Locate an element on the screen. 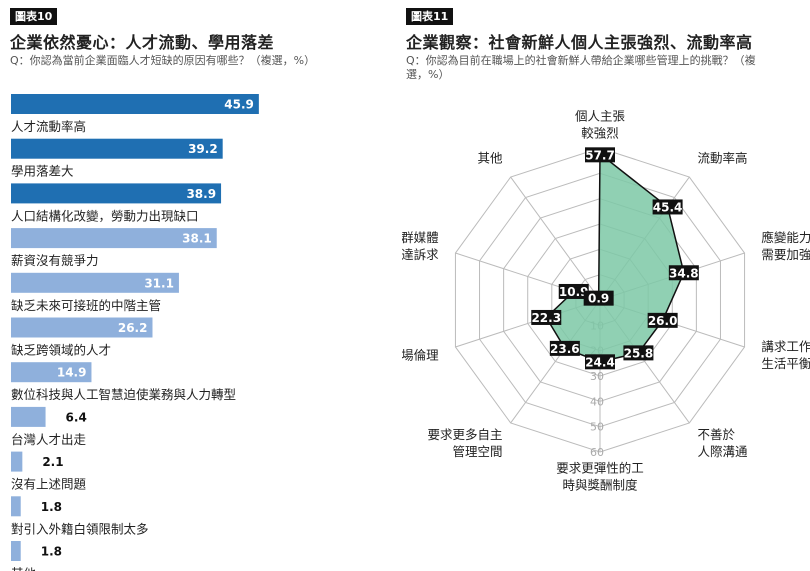 This screenshot has width=810, height=571. radar-value-label: 0.9 is located at coordinates (598, 299).